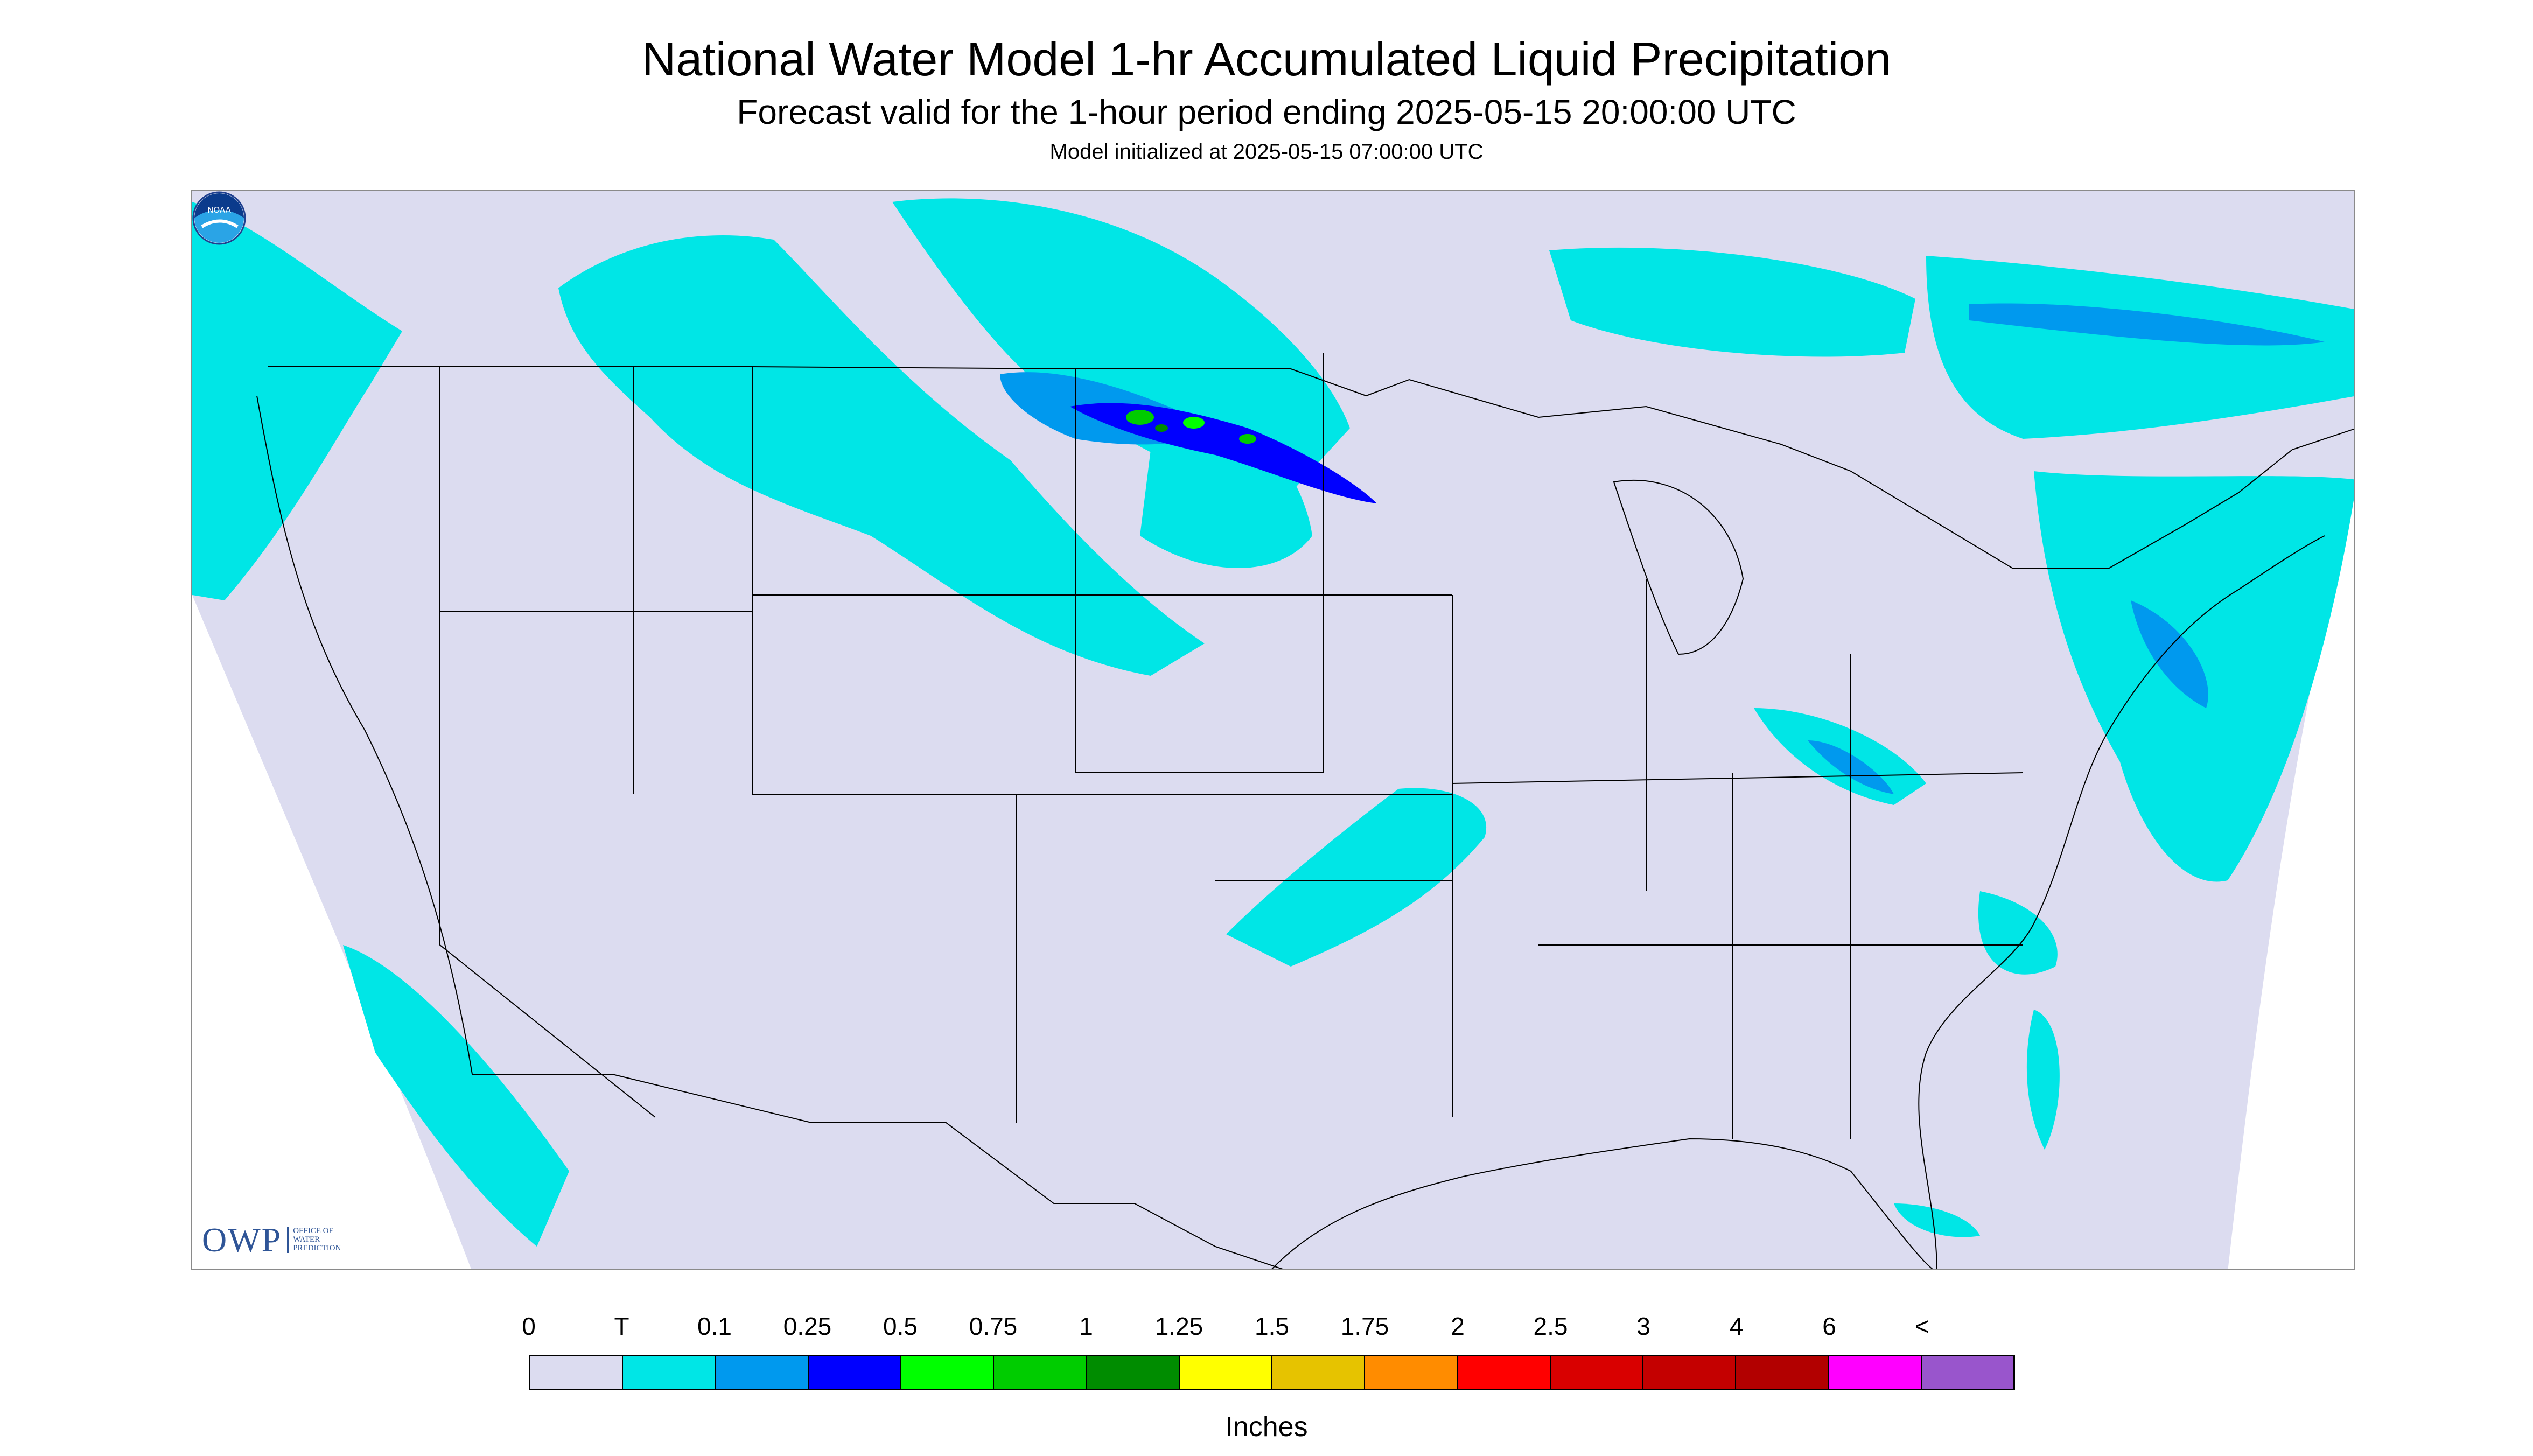  I want to click on legend-tick-label: 1.25, so click(1178, 1326).